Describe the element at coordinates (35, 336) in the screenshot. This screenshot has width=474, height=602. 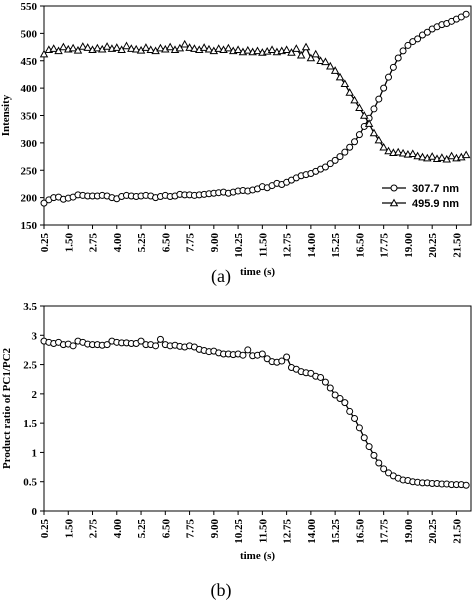
I see `y-tick-label: 3` at that location.